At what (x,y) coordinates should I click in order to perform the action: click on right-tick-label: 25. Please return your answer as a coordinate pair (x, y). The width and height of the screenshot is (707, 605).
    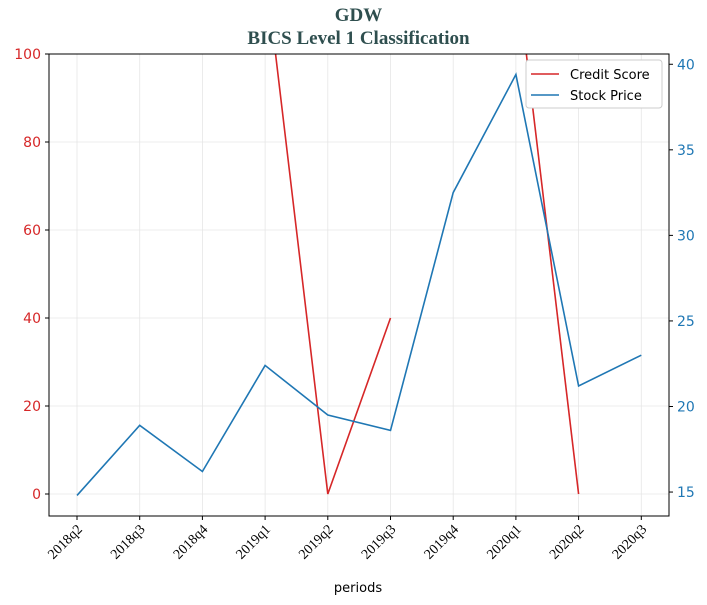
    Looking at the image, I should click on (686, 322).